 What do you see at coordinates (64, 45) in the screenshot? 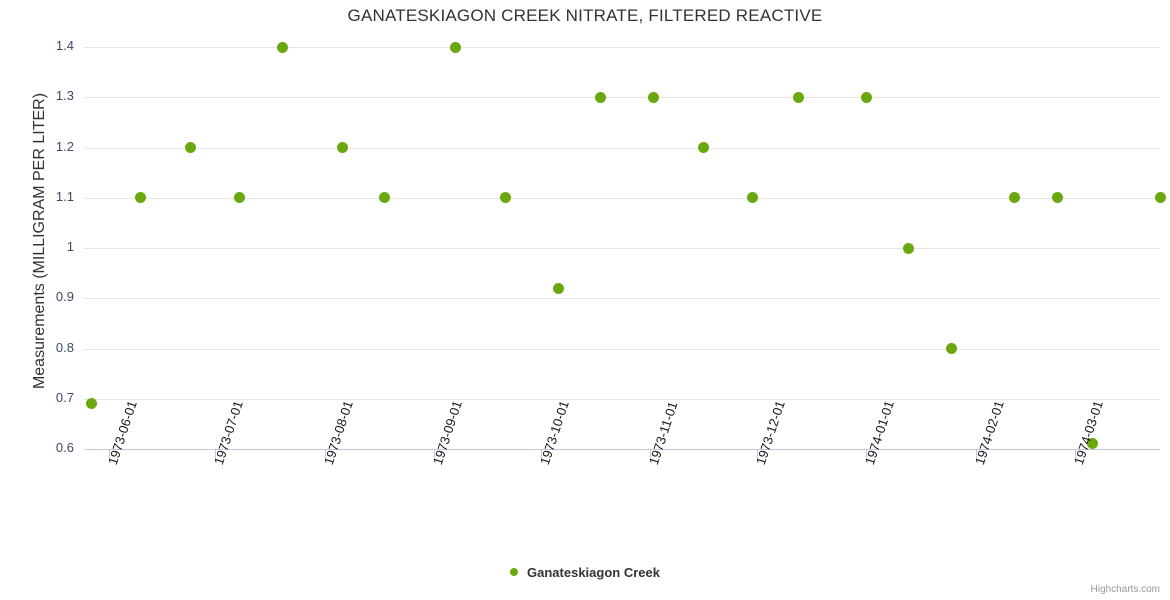
I see `y-axis-tick-label: 1.4` at bounding box center [64, 45].